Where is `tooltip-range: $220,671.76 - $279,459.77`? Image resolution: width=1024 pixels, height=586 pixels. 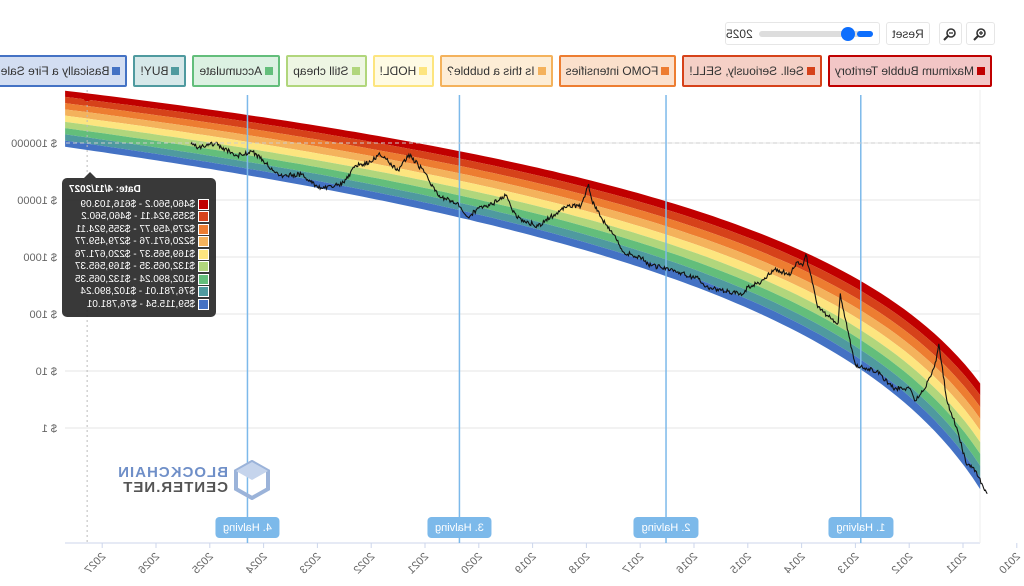 tooltip-range: $220,671.76 - $279,459.77 is located at coordinates (134, 242).